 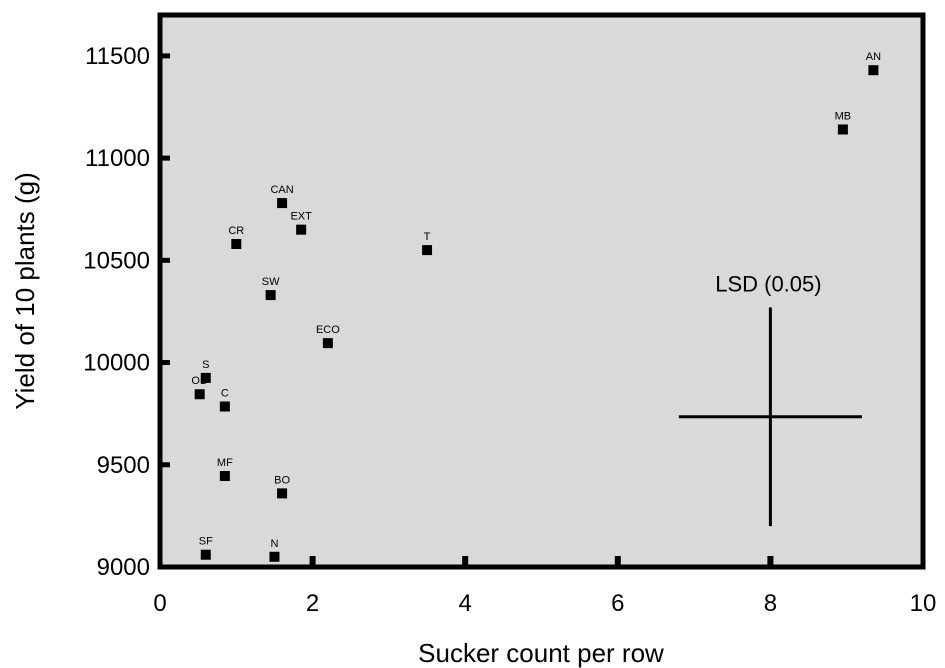 I want to click on x-tick-label: 8, so click(x=770, y=603).